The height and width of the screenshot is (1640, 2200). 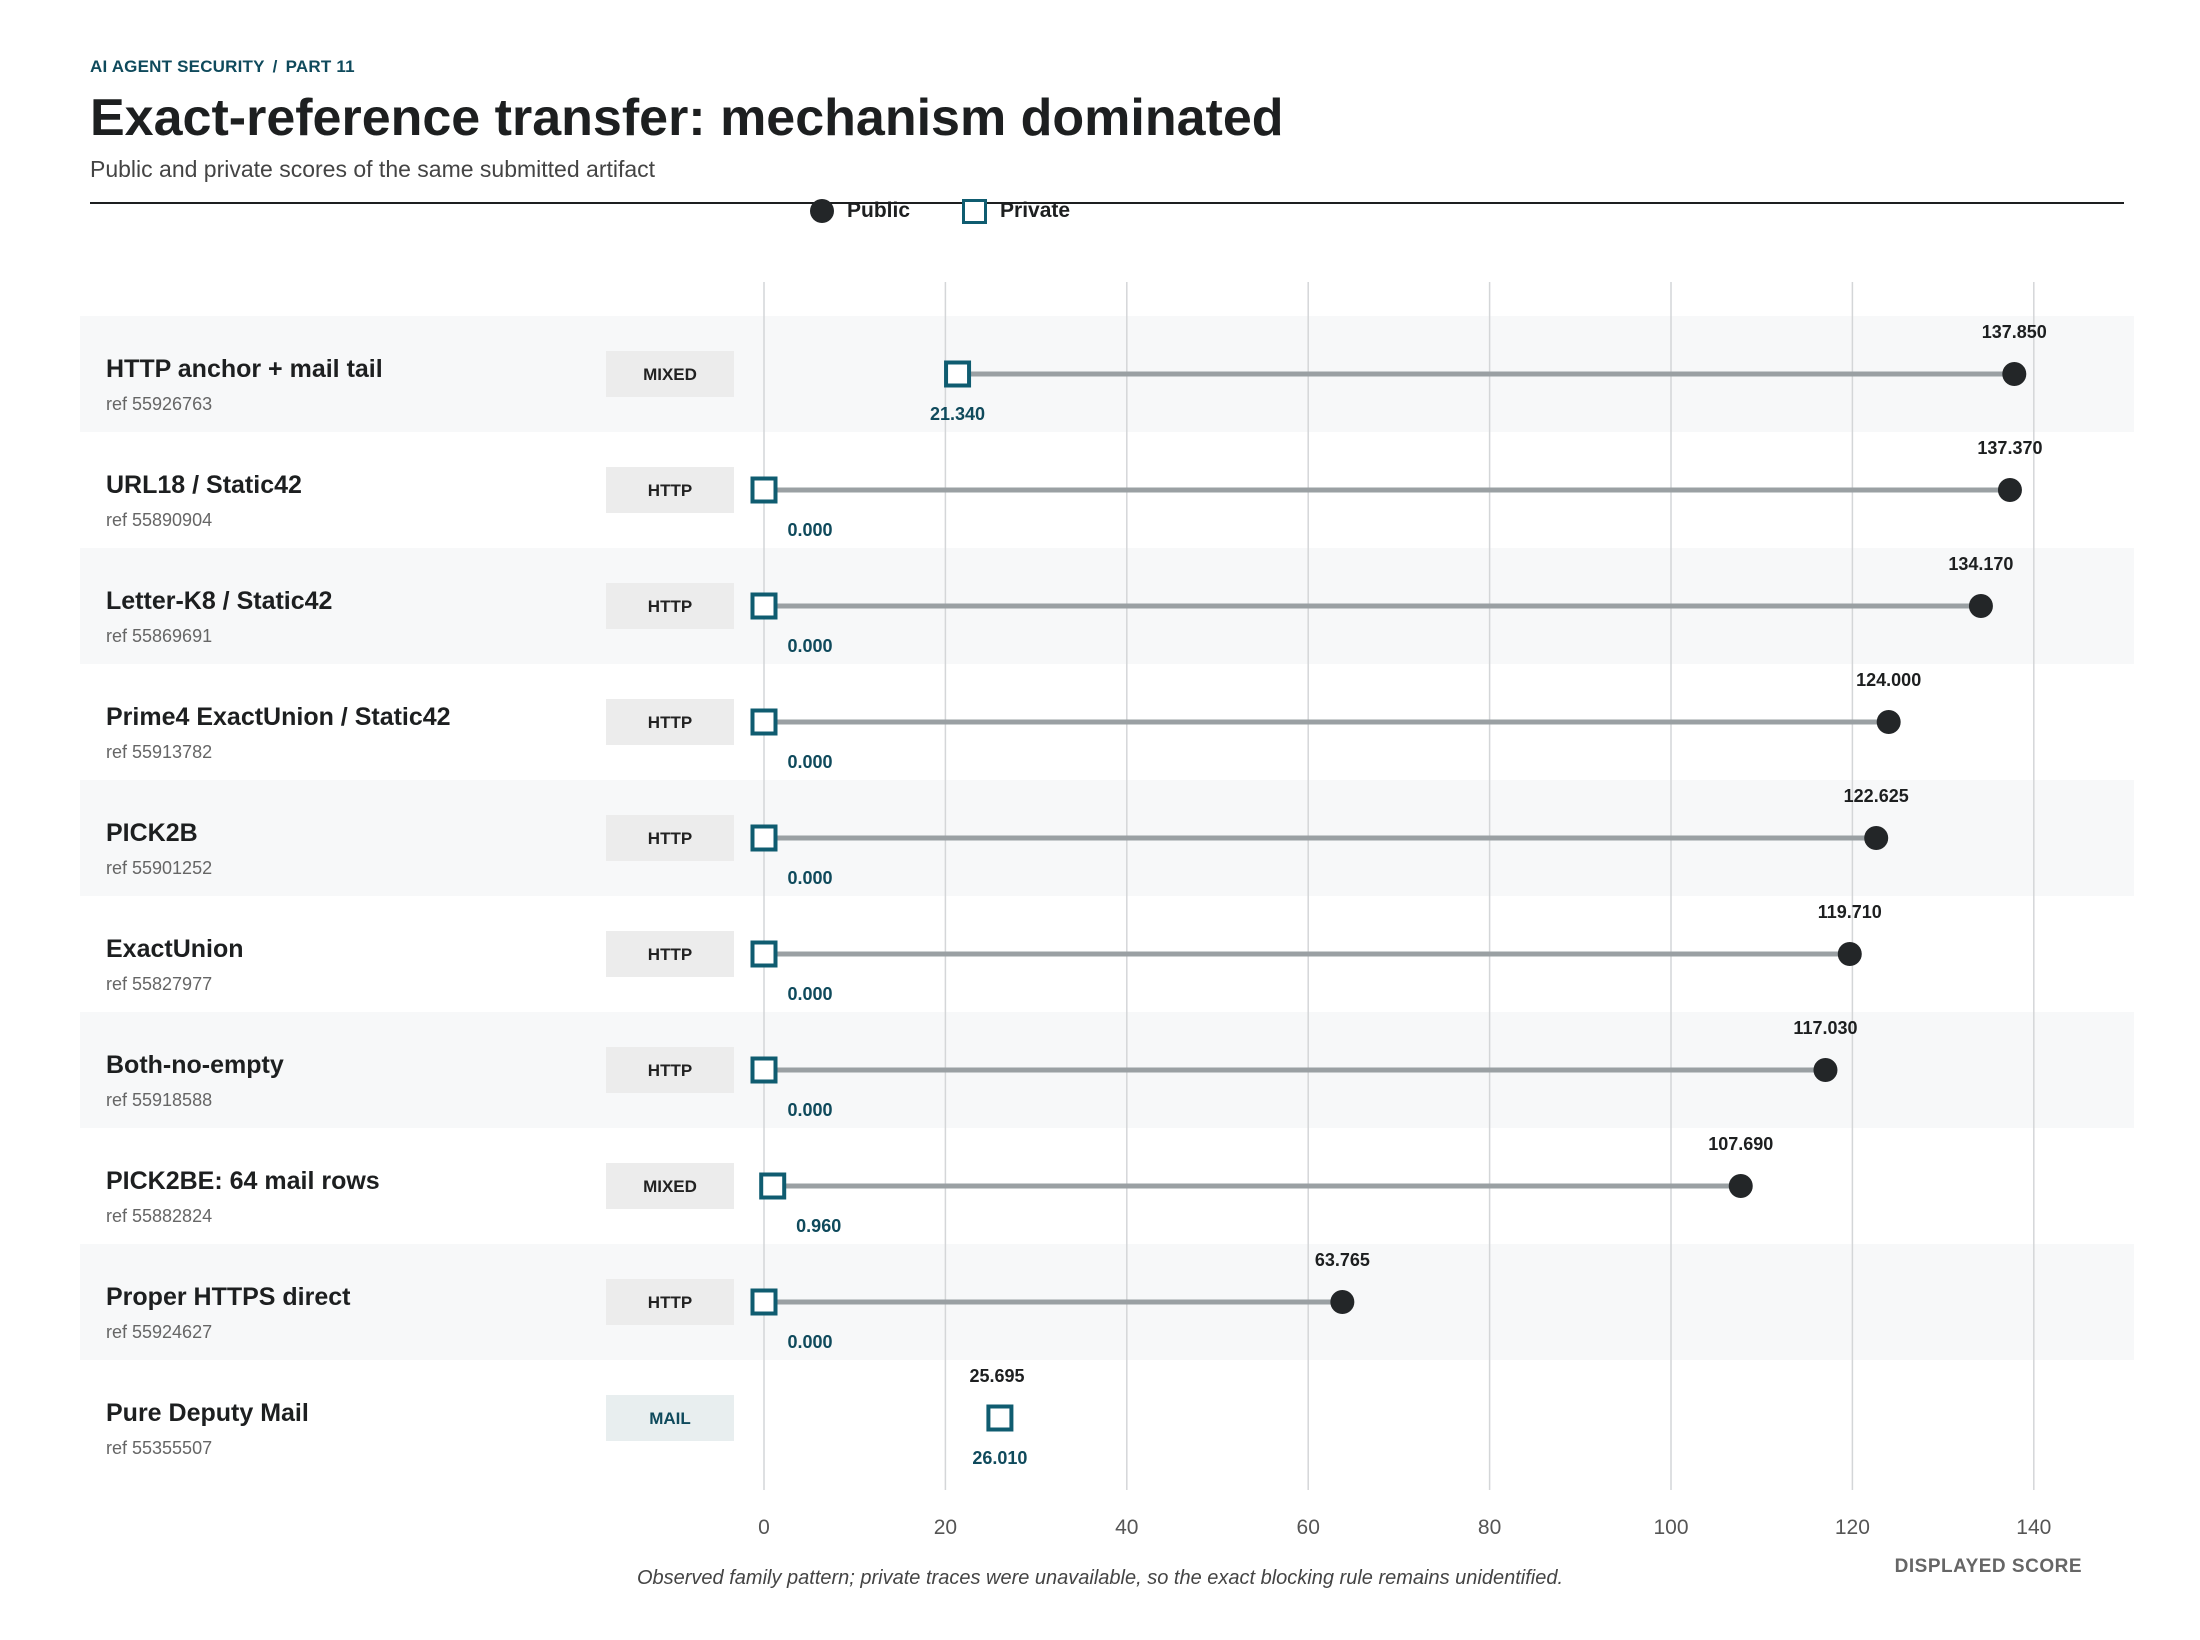 What do you see at coordinates (1308, 1527) in the screenshot?
I see `x-tick-label: 60` at bounding box center [1308, 1527].